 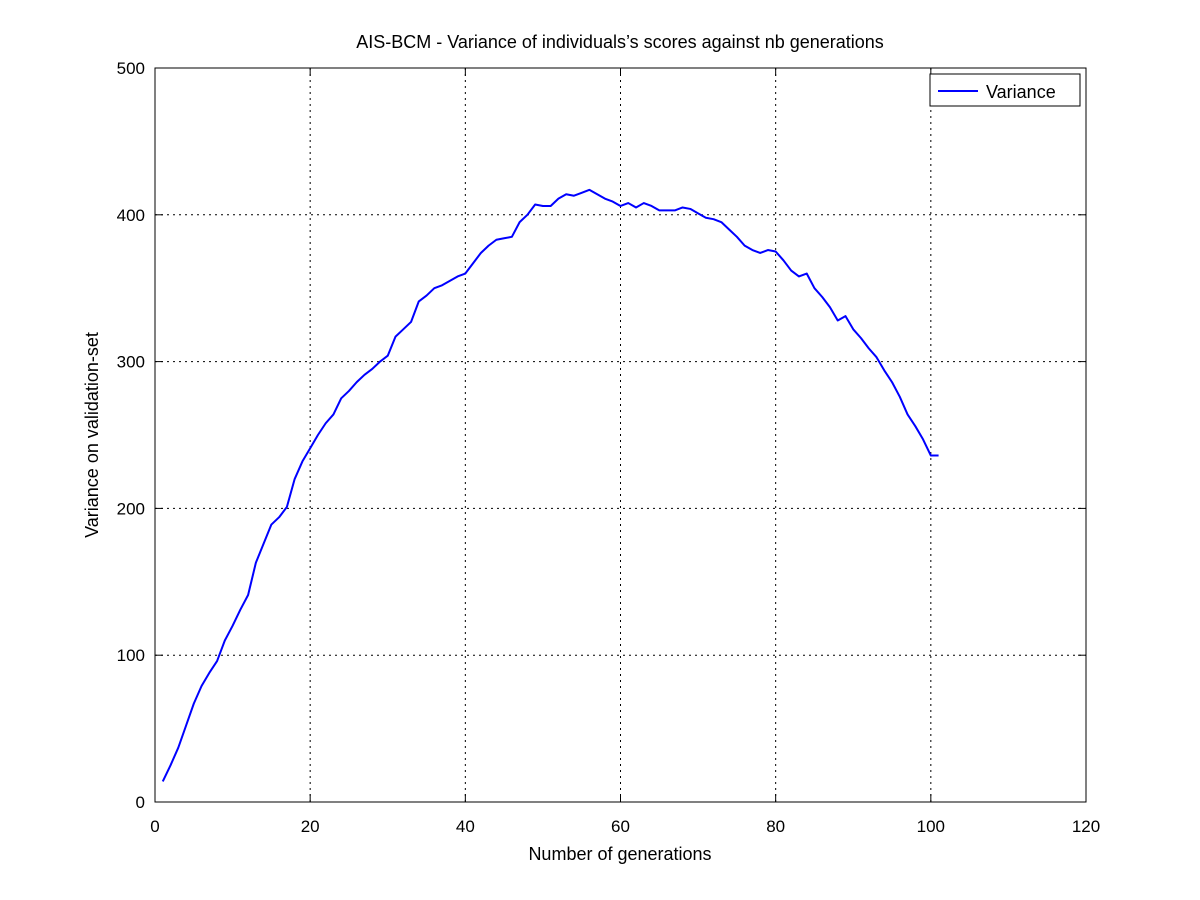 I want to click on x-tick-label: 40, so click(x=465, y=826).